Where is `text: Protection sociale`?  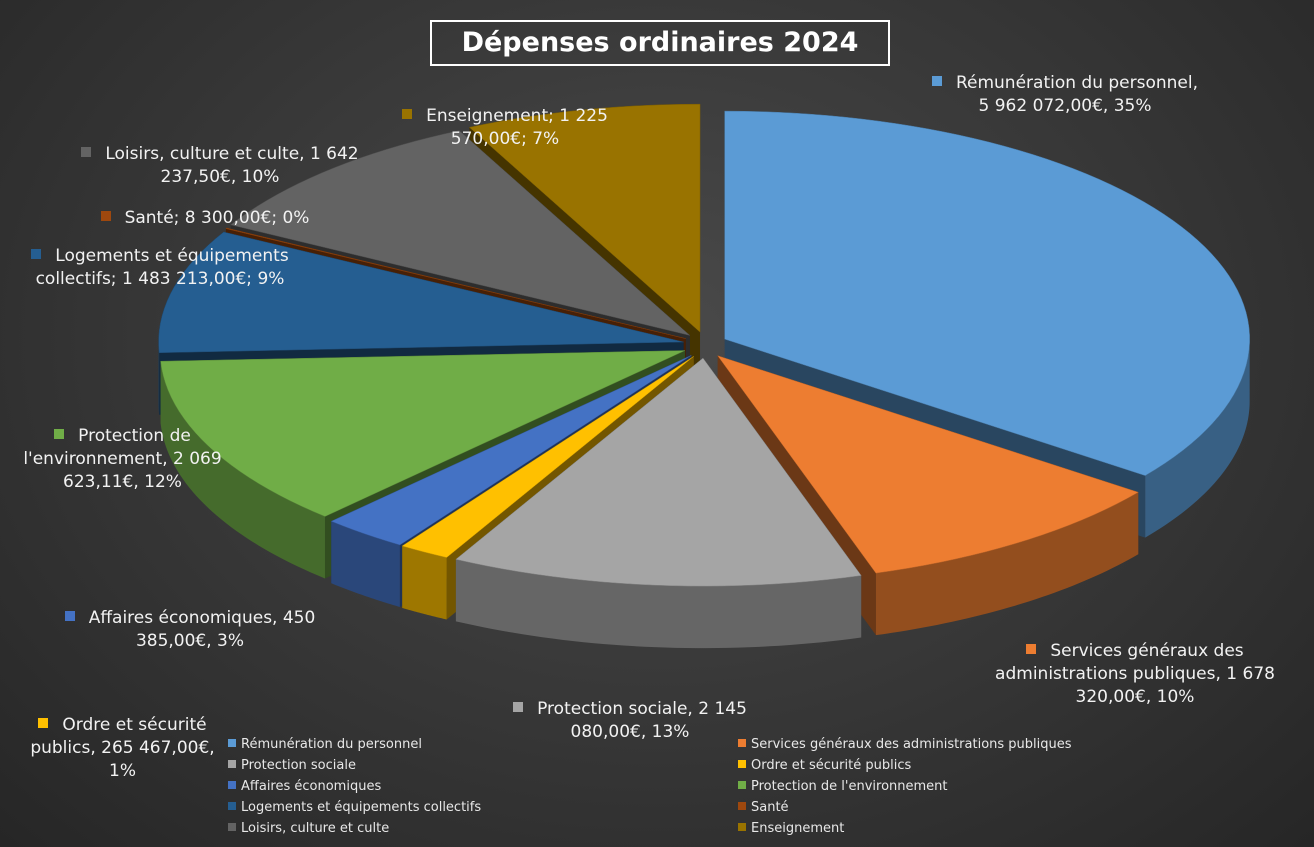
text: Protection sociale is located at coordinates (298, 765).